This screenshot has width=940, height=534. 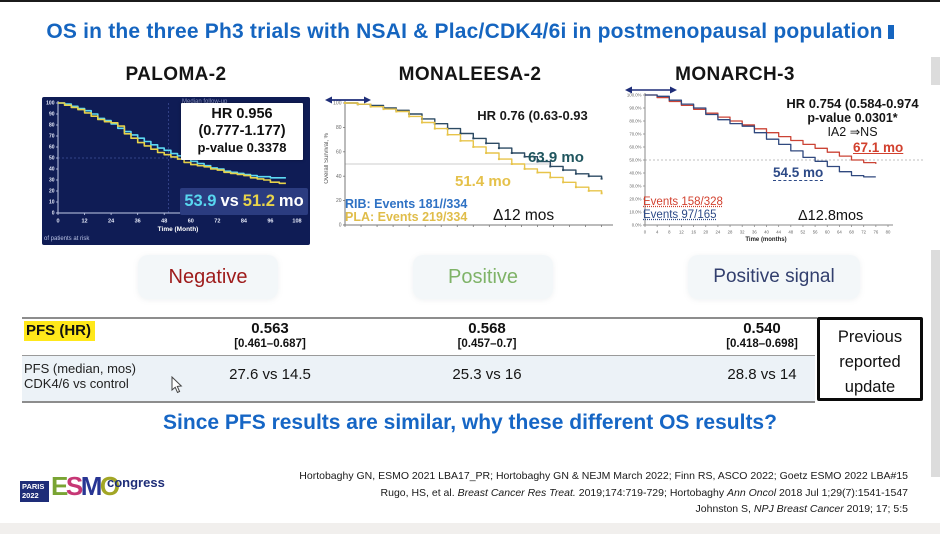 What do you see at coordinates (487, 344) in the screenshot?
I see `hr-ci: [0.457–0.7]` at bounding box center [487, 344].